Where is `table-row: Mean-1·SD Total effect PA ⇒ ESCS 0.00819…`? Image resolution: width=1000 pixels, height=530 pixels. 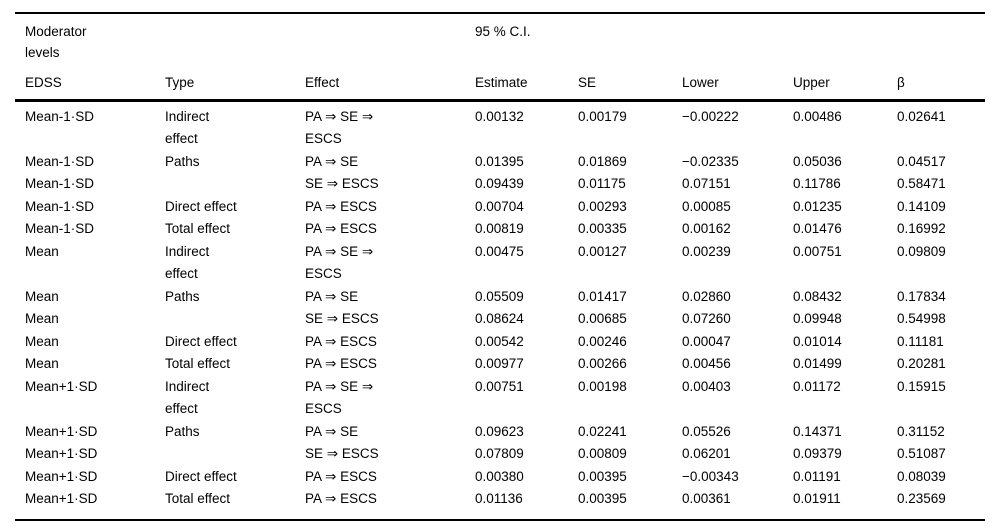
table-row: Mean-1·SD Total effect PA ⇒ ESCS 0.00819… is located at coordinates (500, 229).